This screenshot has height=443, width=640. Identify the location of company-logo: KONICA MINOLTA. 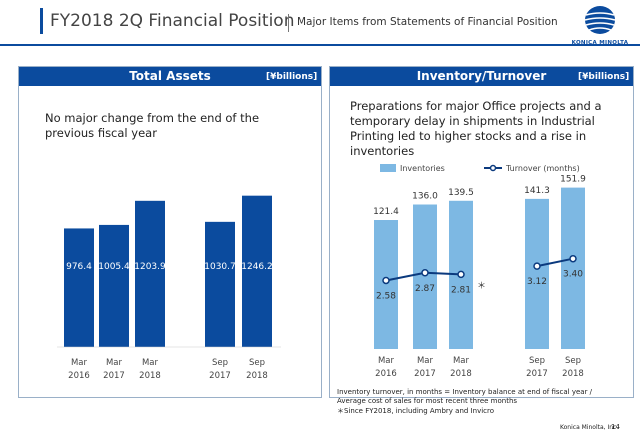
(600, 25).